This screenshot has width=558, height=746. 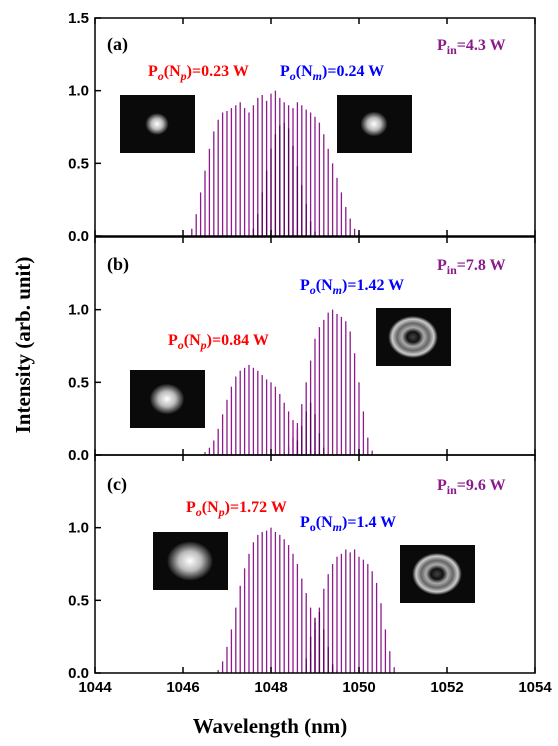 I want to click on annotation: Po(Np)=1.72 W, so click(x=236, y=509).